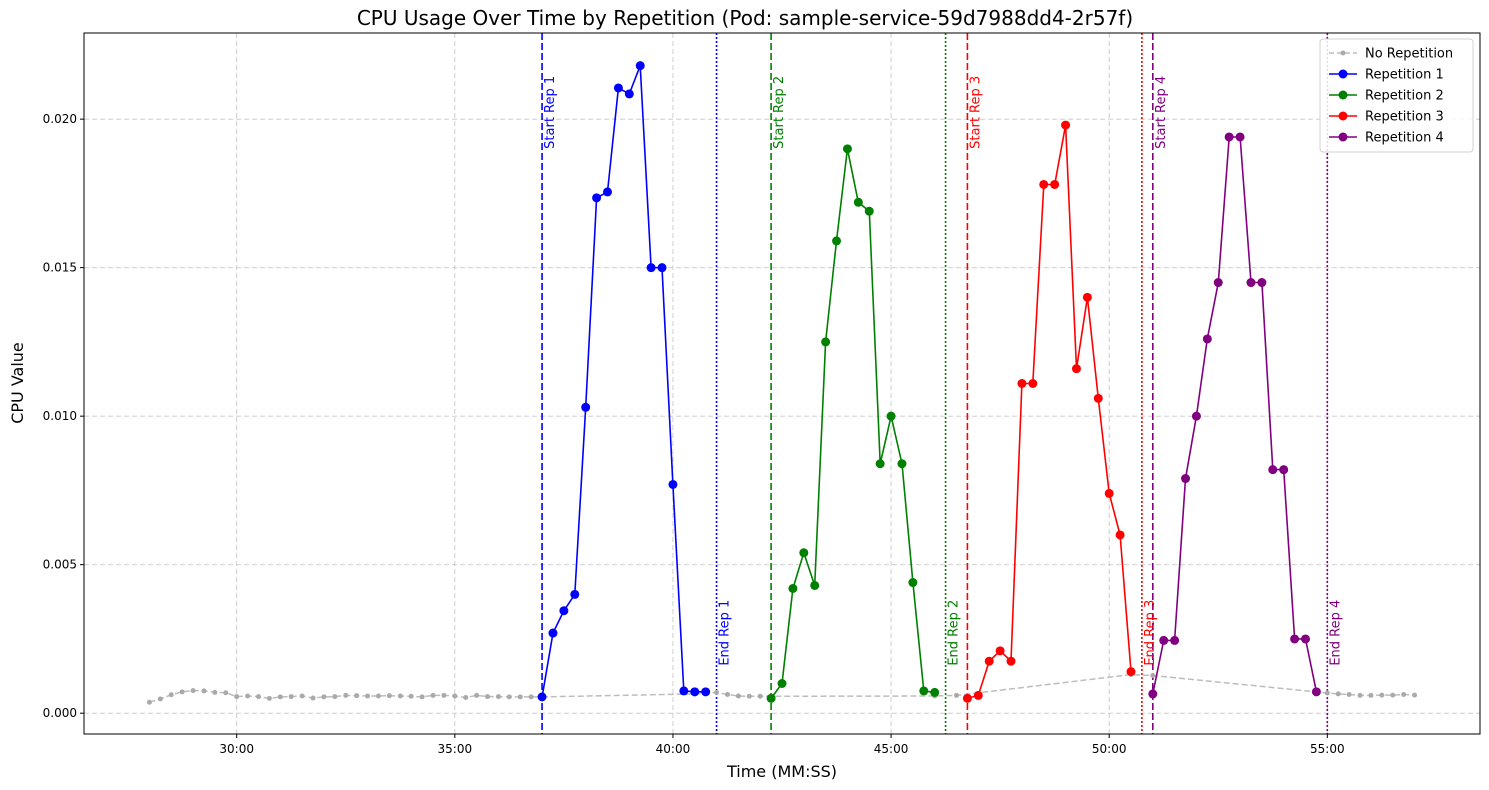 The width and height of the screenshot is (1489, 790). I want to click on start-rep-4-label: Start Rep 4, so click(1161, 112).